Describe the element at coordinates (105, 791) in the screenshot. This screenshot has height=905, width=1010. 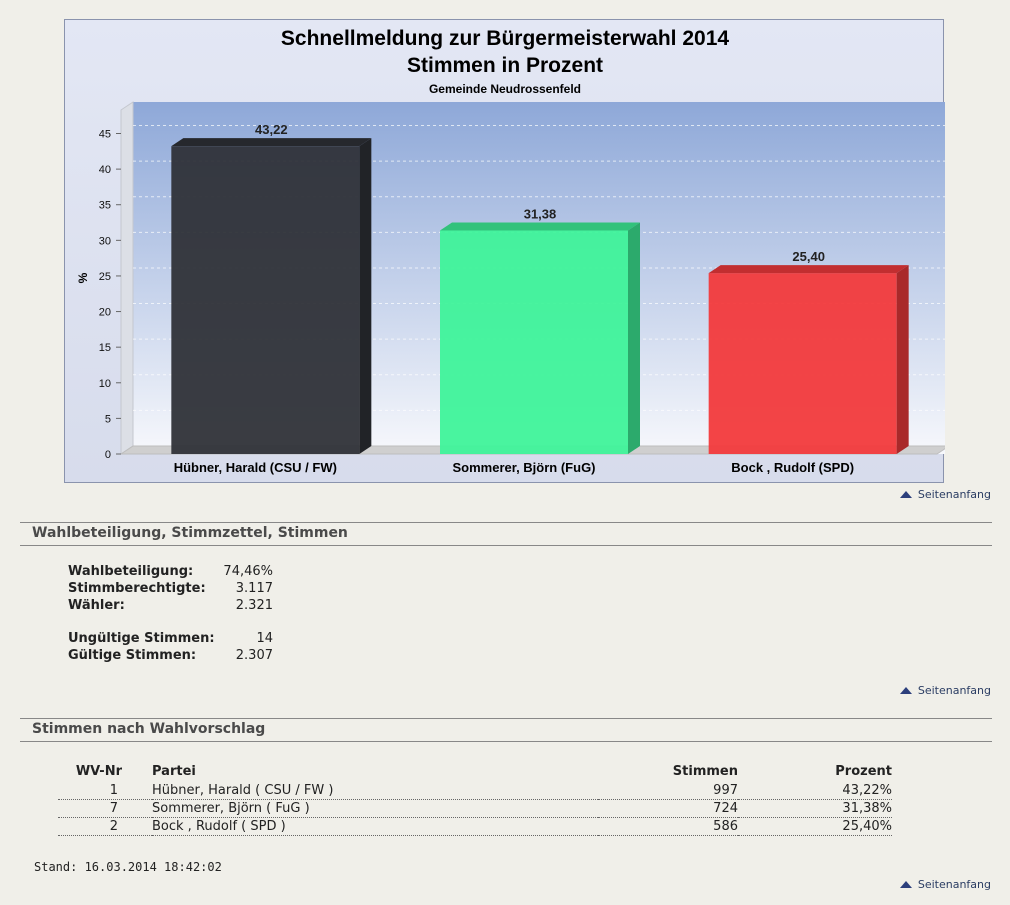
I see `cell-nr: 1` at that location.